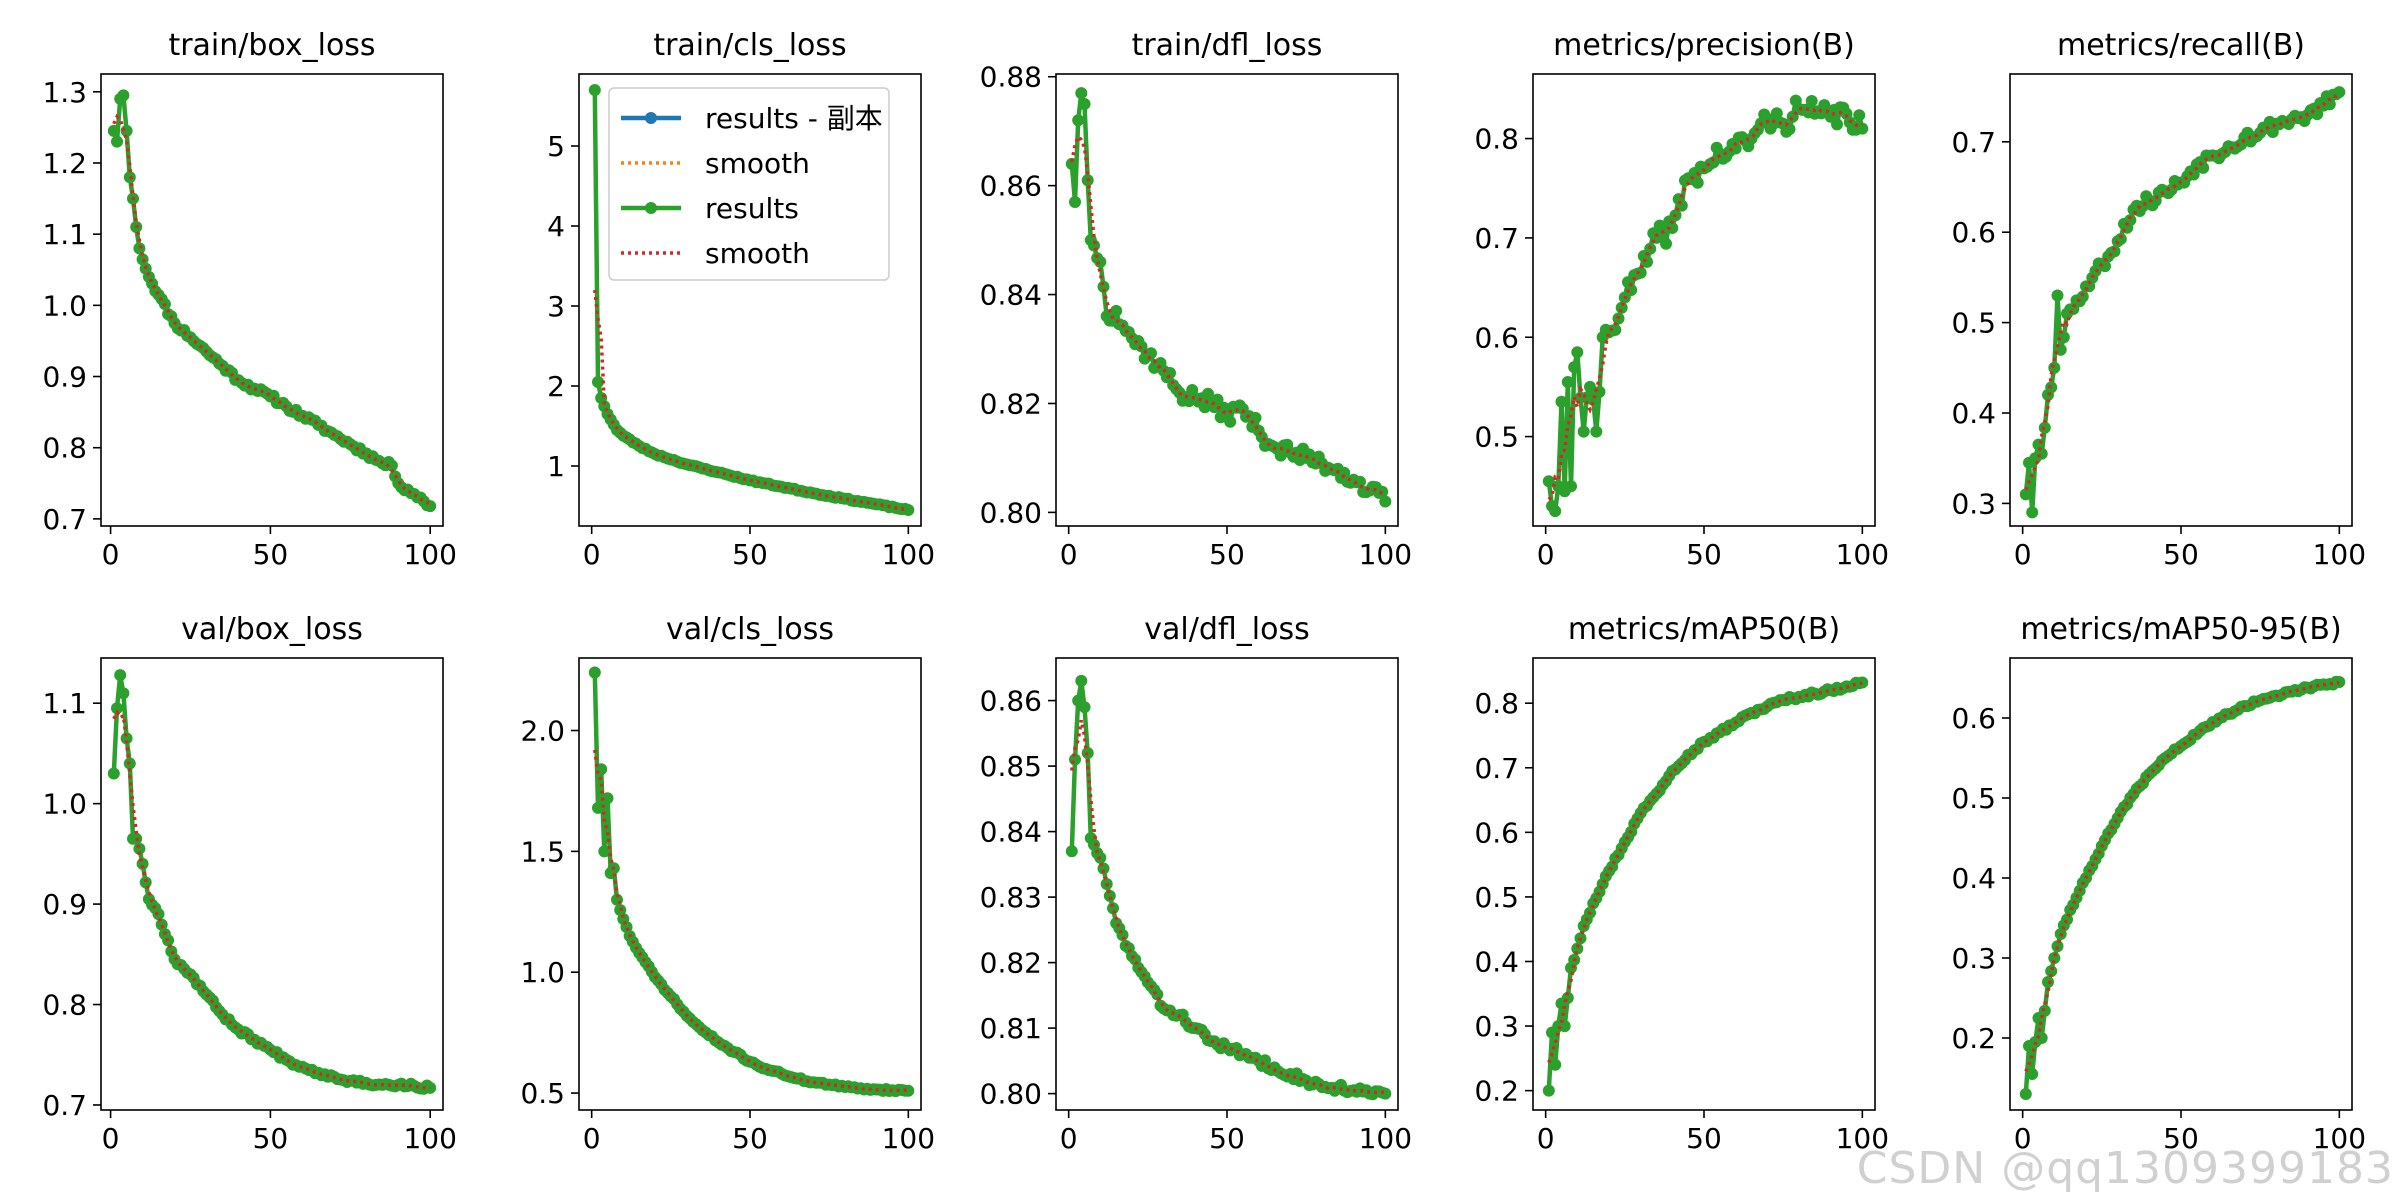 The height and width of the screenshot is (1200, 2400). Describe the element at coordinates (757, 253) in the screenshot. I see `legend-label: smooth` at that location.